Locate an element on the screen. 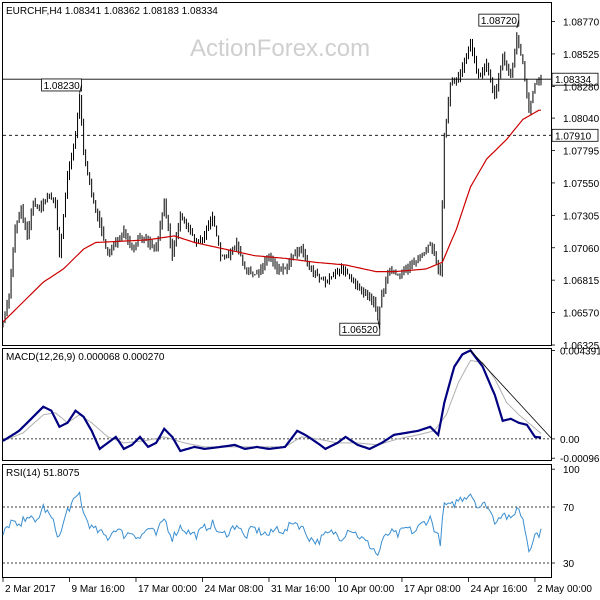 The image size is (600, 600). rsi-line is located at coordinates (272, 524).